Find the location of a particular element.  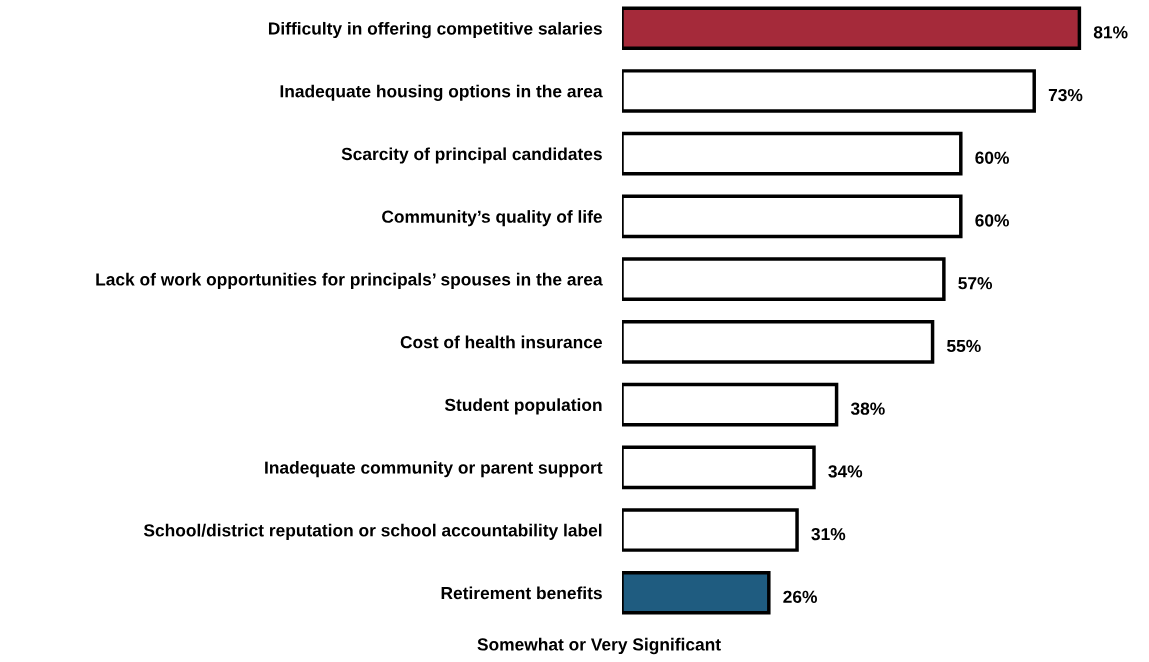

y-tick-label: Scarcity of principal candidates is located at coordinates (471, 155).